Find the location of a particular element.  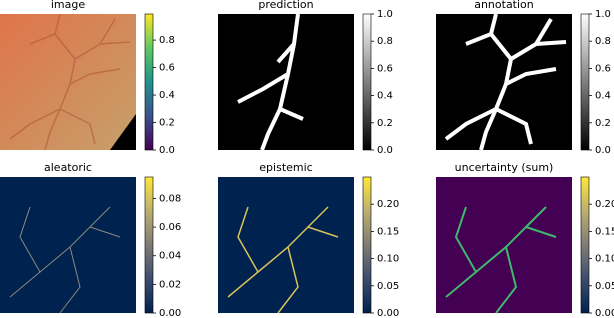

colorbar-tick-label: 0.04 is located at coordinates (170, 256).